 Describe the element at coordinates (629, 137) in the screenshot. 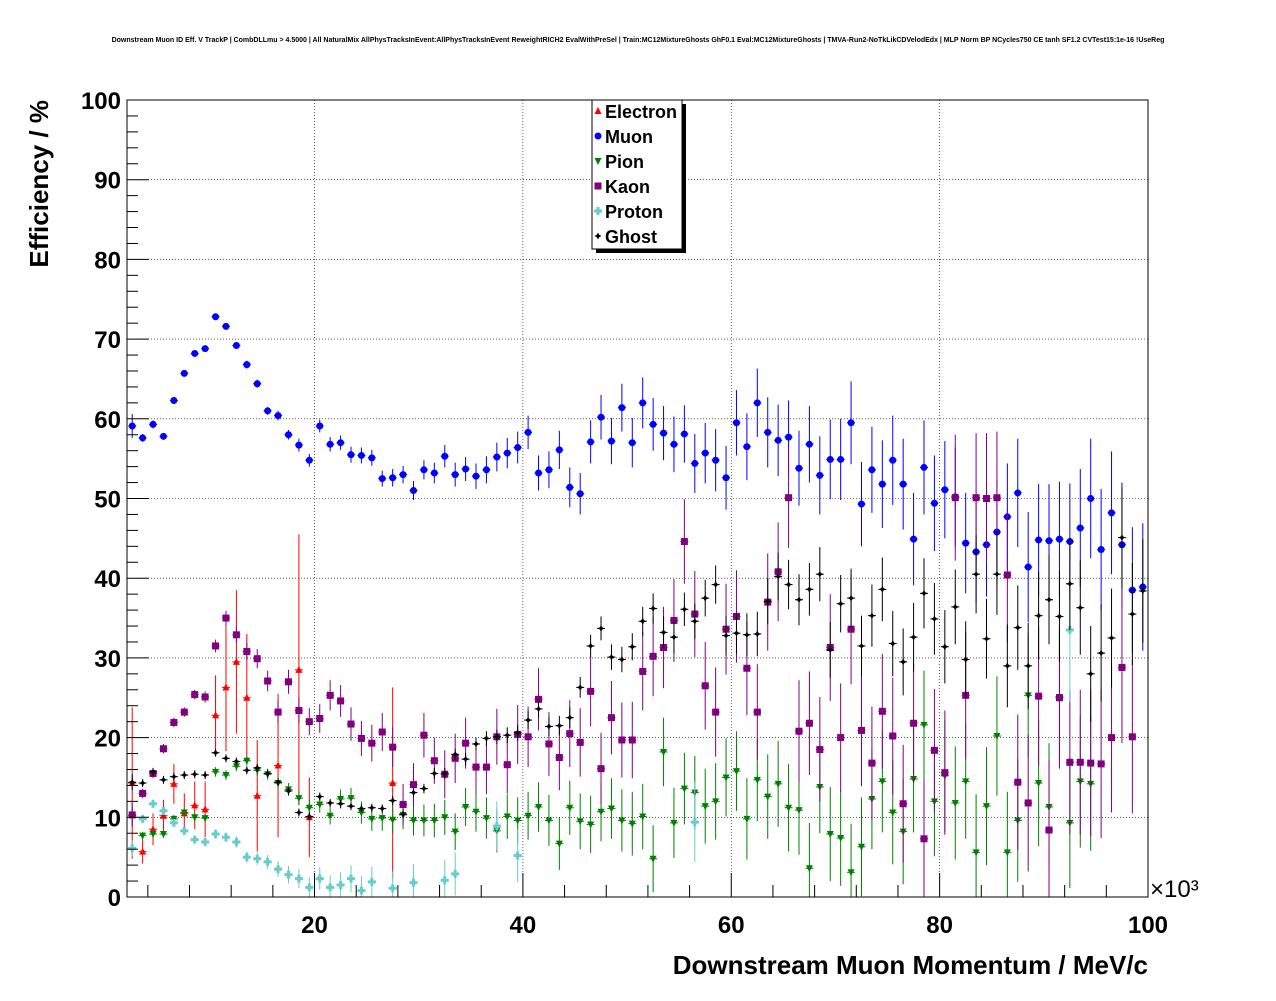

I see `legend-label-muon: Muon` at that location.